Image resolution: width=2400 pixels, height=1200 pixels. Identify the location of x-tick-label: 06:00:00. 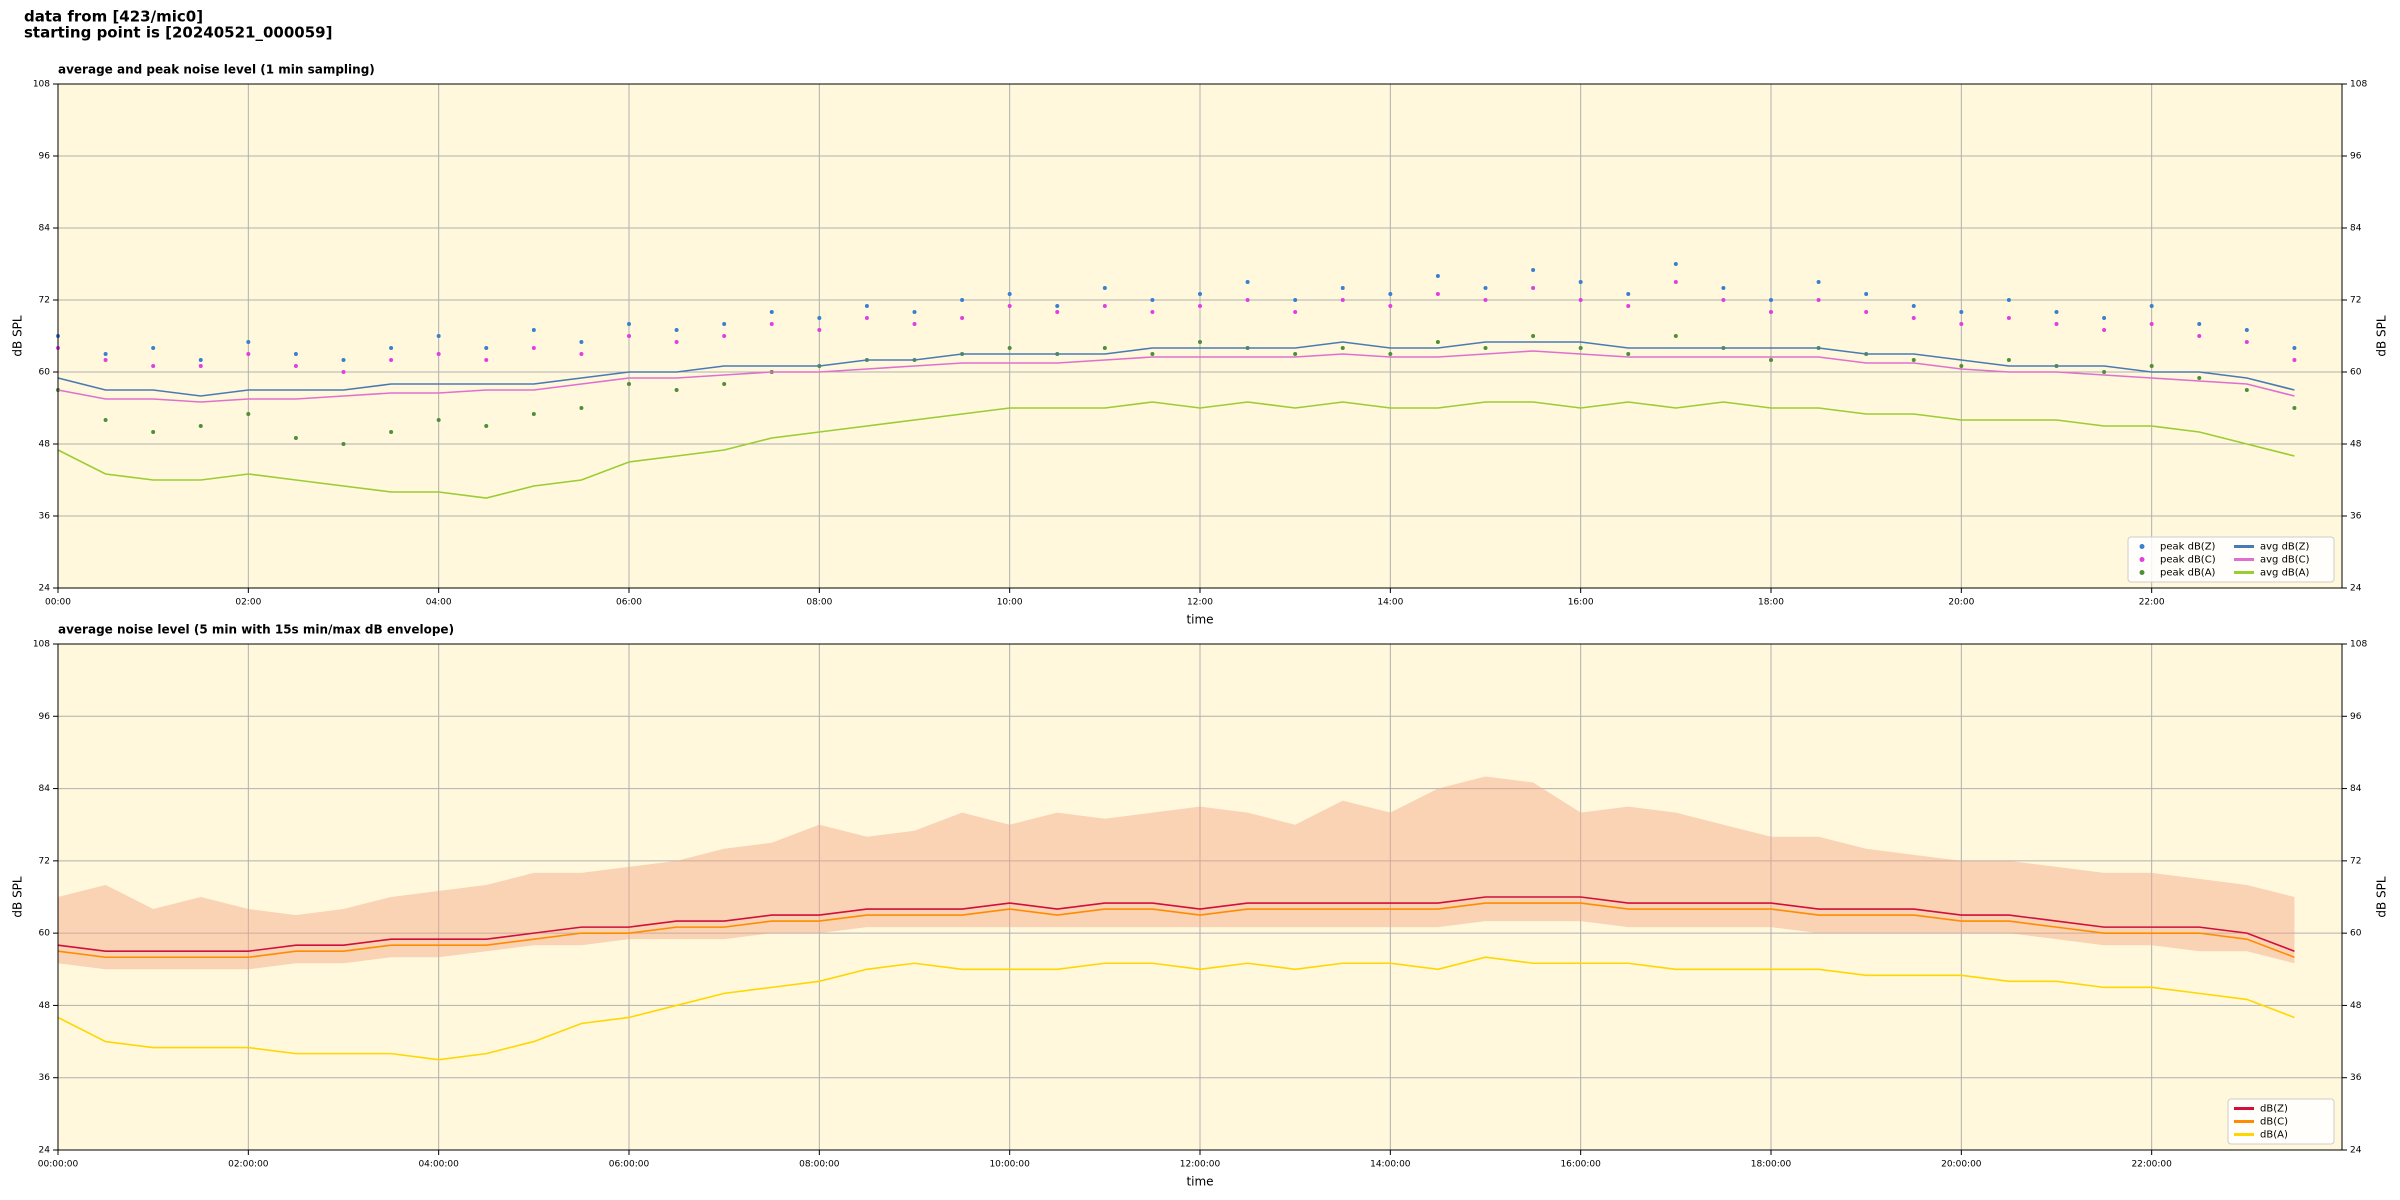
(629, 1165).